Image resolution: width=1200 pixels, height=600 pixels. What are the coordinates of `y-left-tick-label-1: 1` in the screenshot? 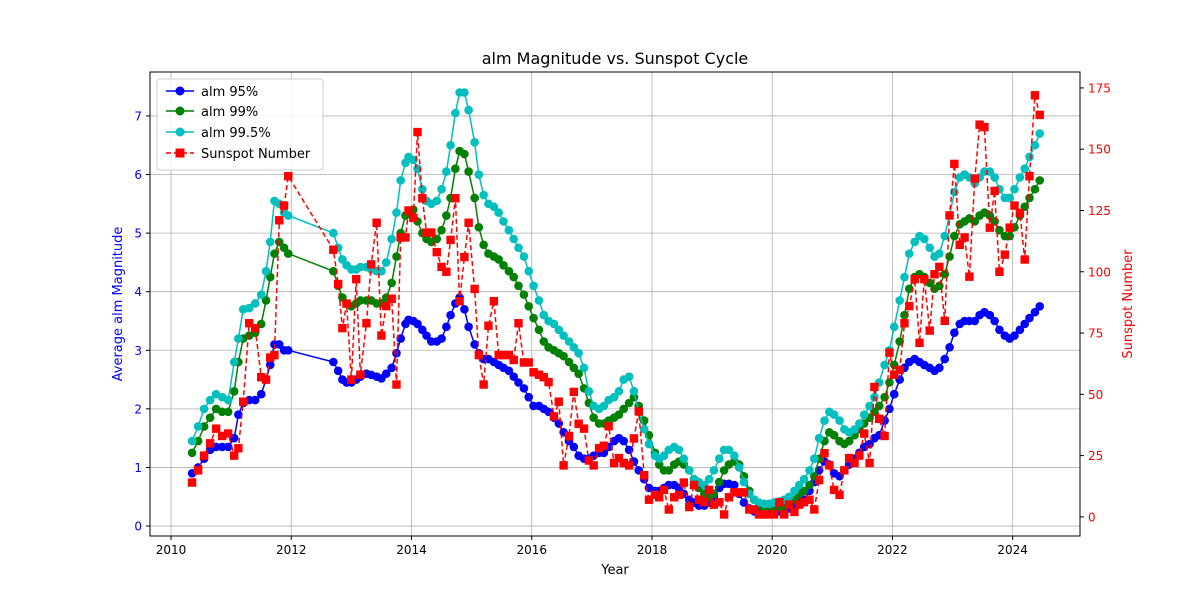 It's located at (138, 468).